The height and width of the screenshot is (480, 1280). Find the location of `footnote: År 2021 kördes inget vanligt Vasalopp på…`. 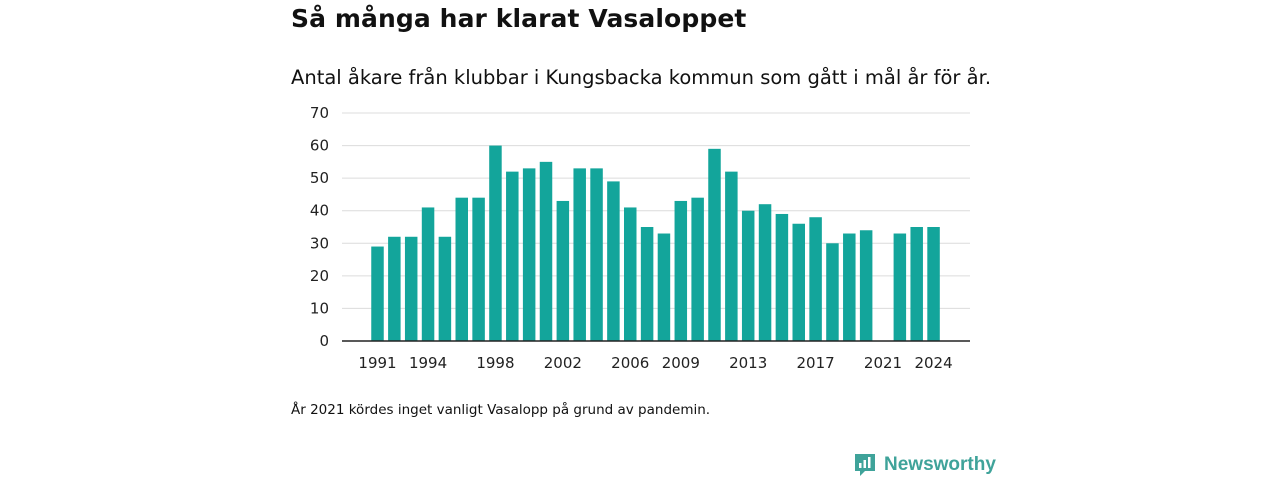

footnote: År 2021 kördes inget vanligt Vasalopp på… is located at coordinates (501, 410).